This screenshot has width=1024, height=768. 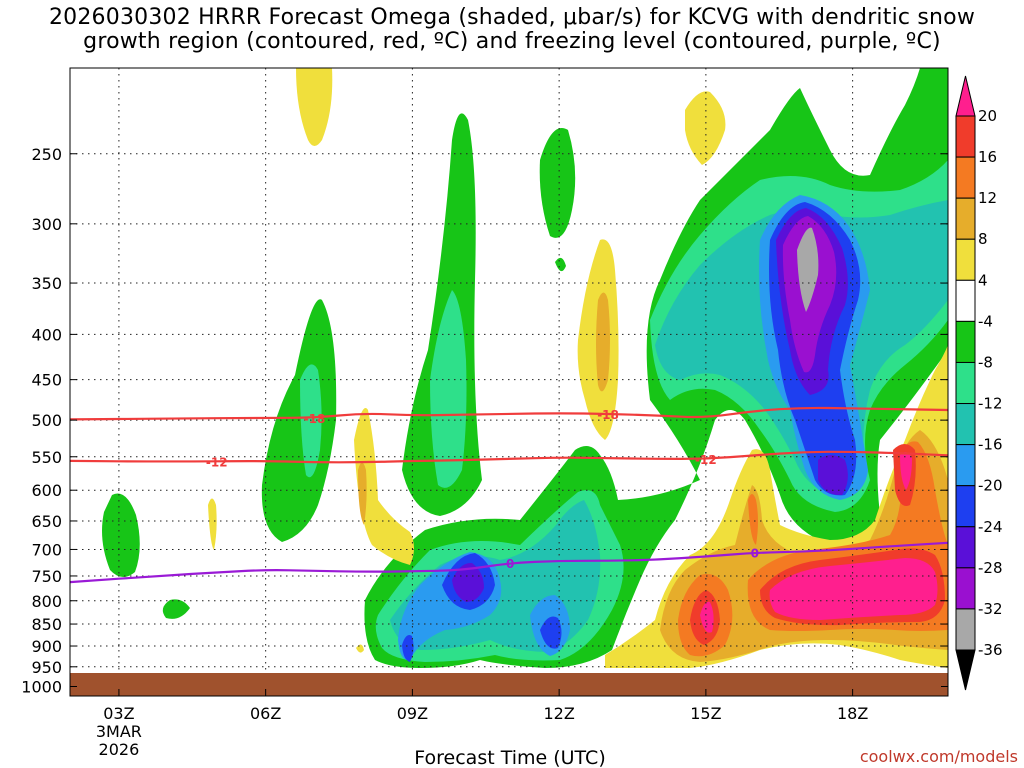 What do you see at coordinates (939, 756) in the screenshot?
I see `credit-link: coolwx.com/models` at bounding box center [939, 756].